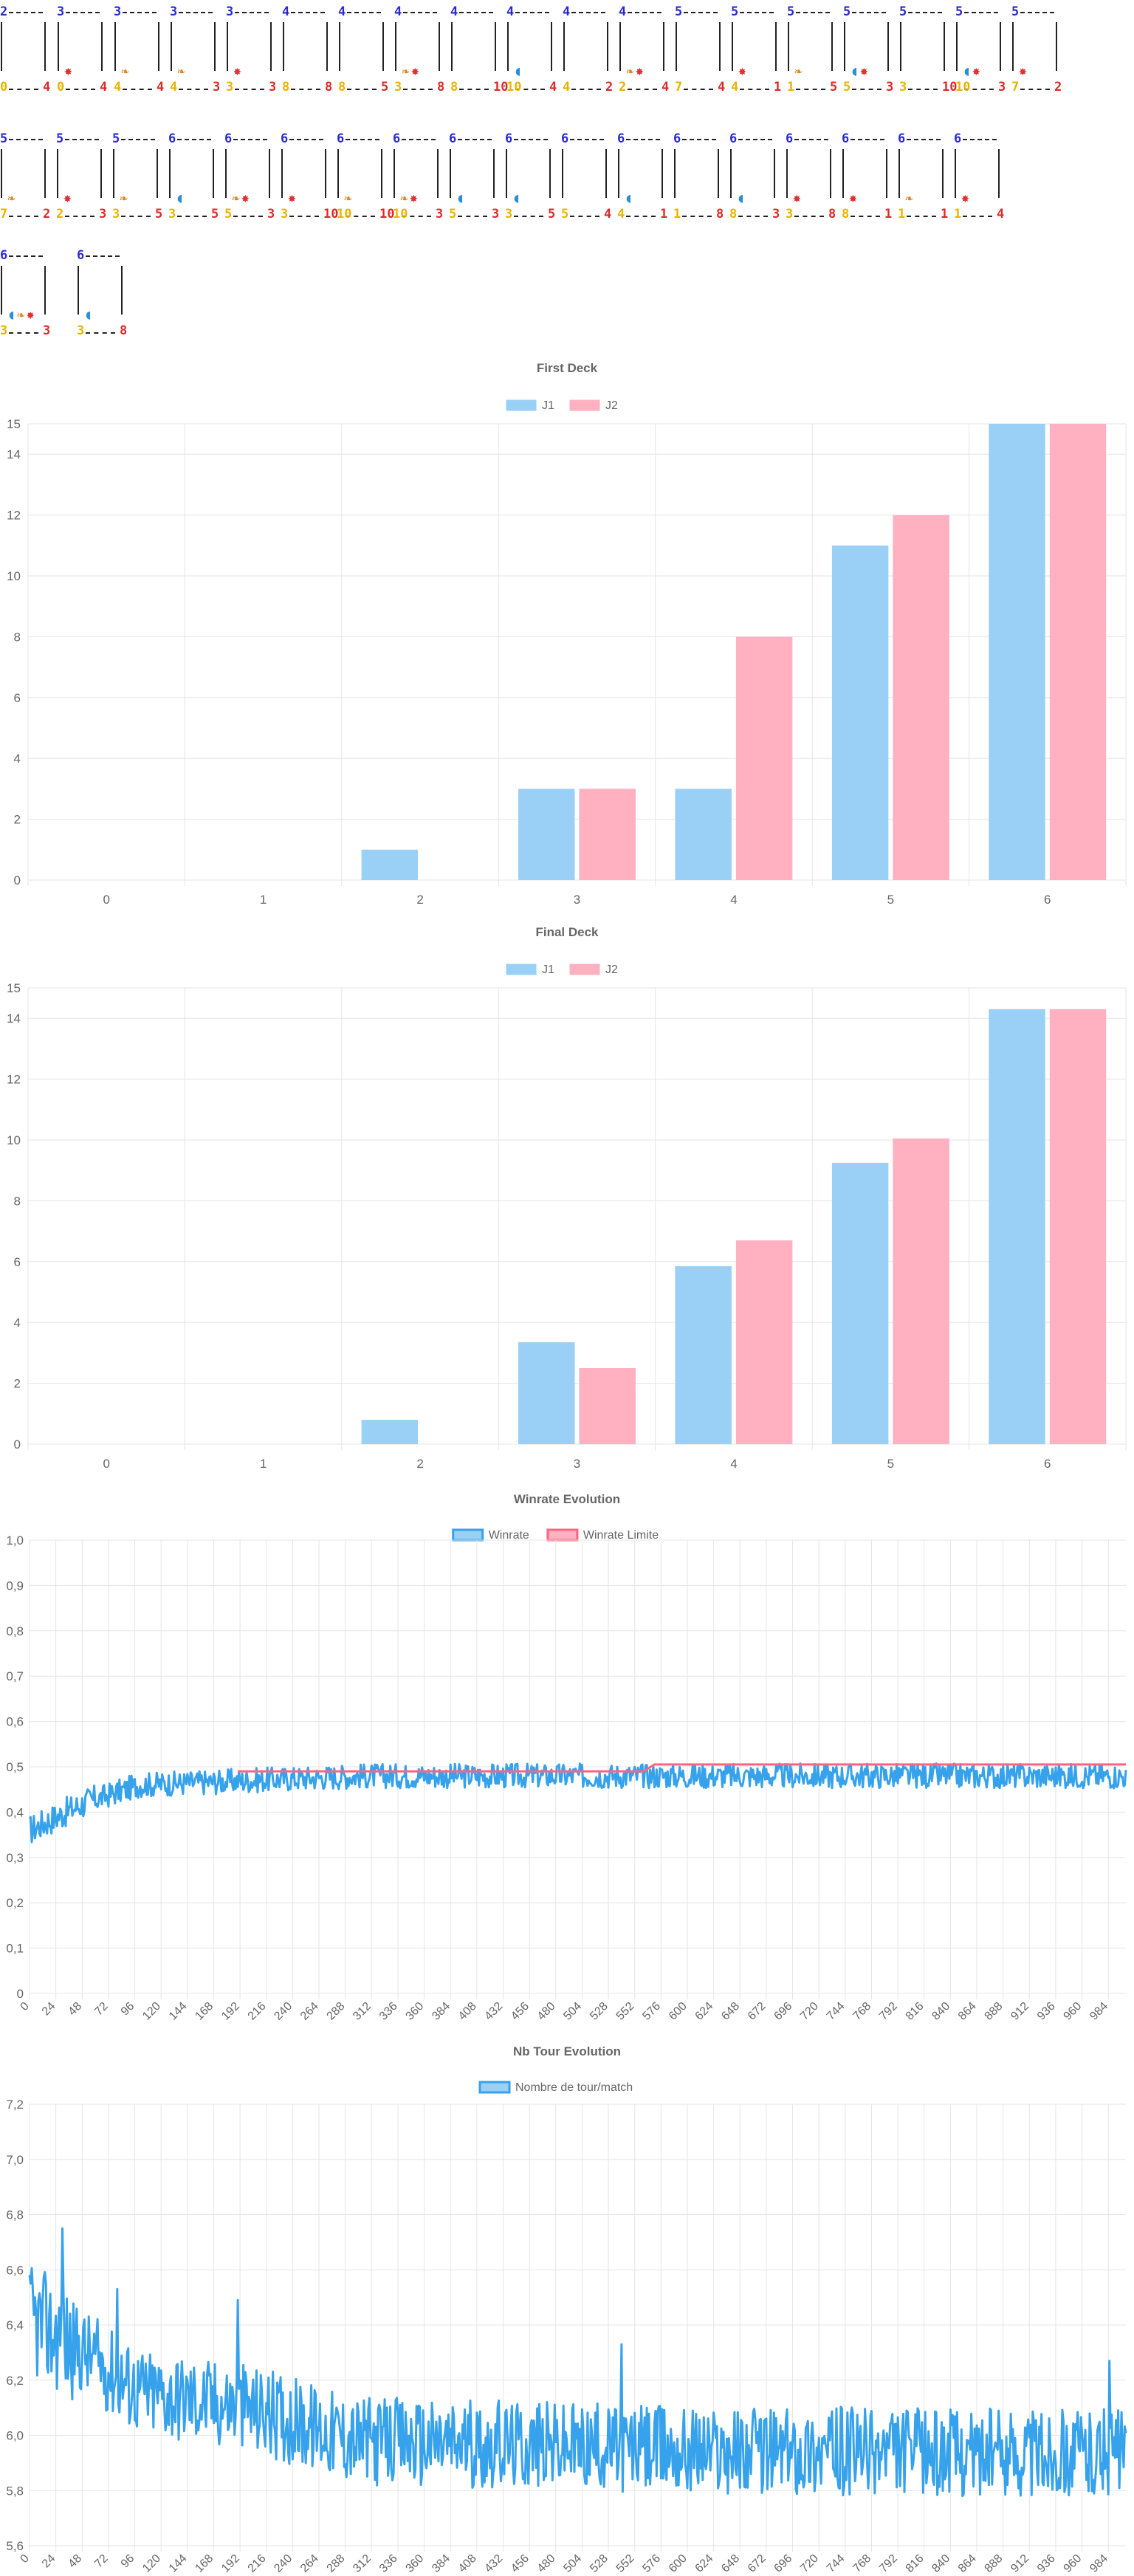 This screenshot has height=2576, width=1134. What do you see at coordinates (577, 1803) in the screenshot?
I see `series-line` at bounding box center [577, 1803].